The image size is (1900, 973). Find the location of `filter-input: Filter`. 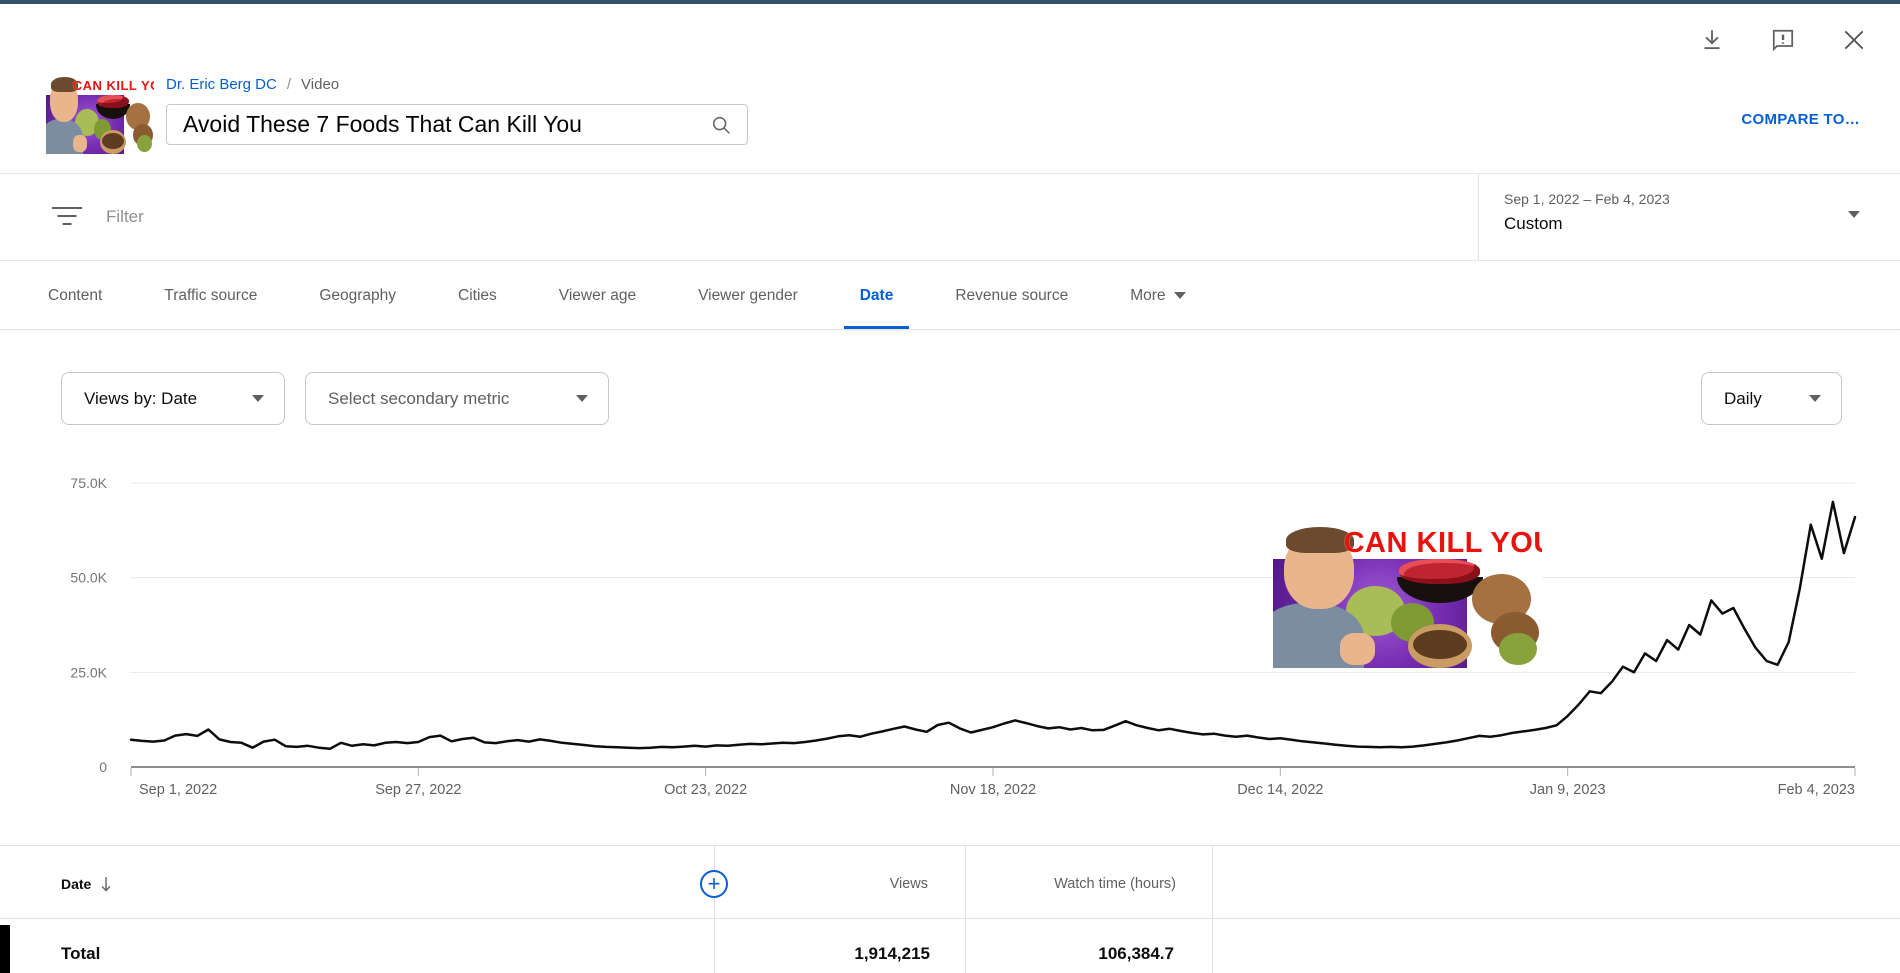

filter-input: Filter is located at coordinates (739, 217).